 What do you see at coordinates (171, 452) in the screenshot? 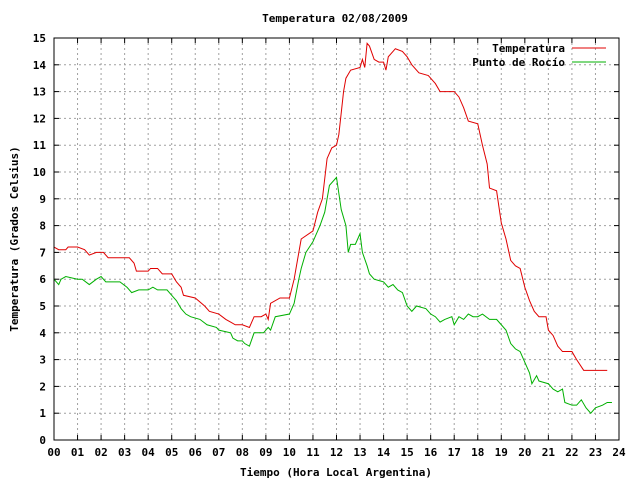
I see `x-tick-label: 05` at bounding box center [171, 452].